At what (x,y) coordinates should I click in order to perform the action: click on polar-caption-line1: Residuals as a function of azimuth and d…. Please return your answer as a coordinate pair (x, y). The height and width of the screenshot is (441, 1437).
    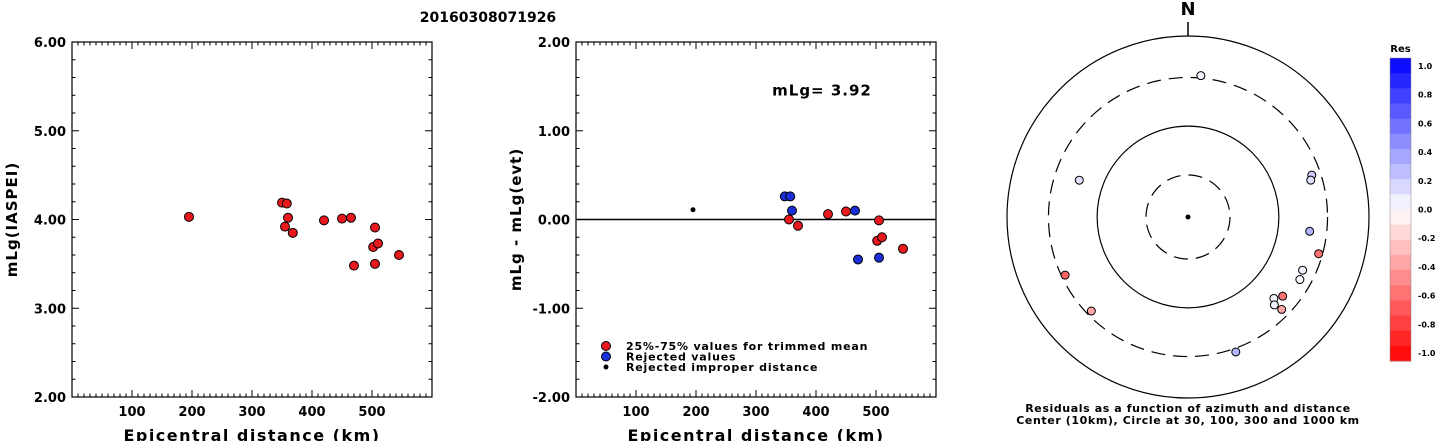
    Looking at the image, I should click on (1188, 408).